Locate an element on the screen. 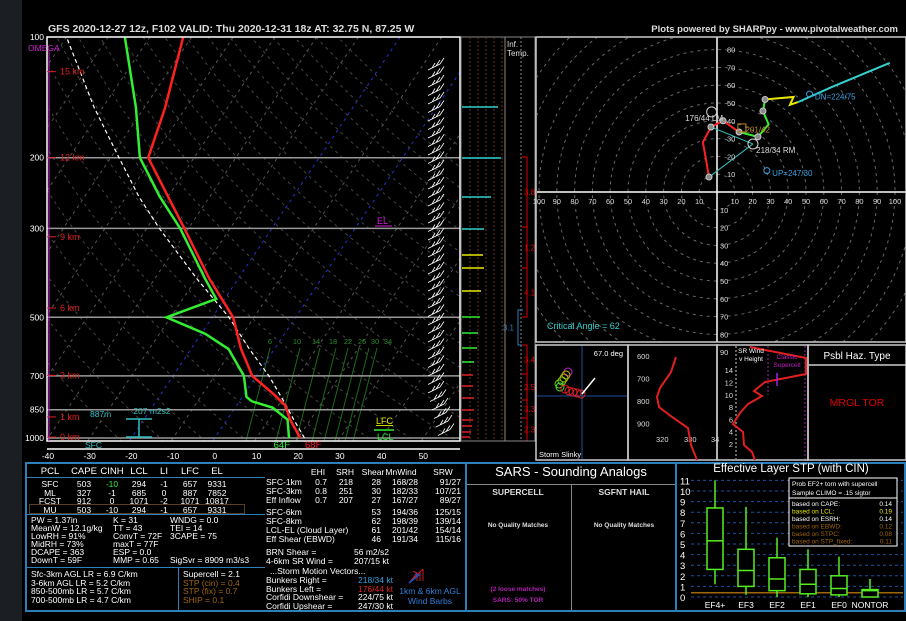 The height and width of the screenshot is (621, 906). critical-angle-label: Critical Angle = 62 is located at coordinates (583, 326).